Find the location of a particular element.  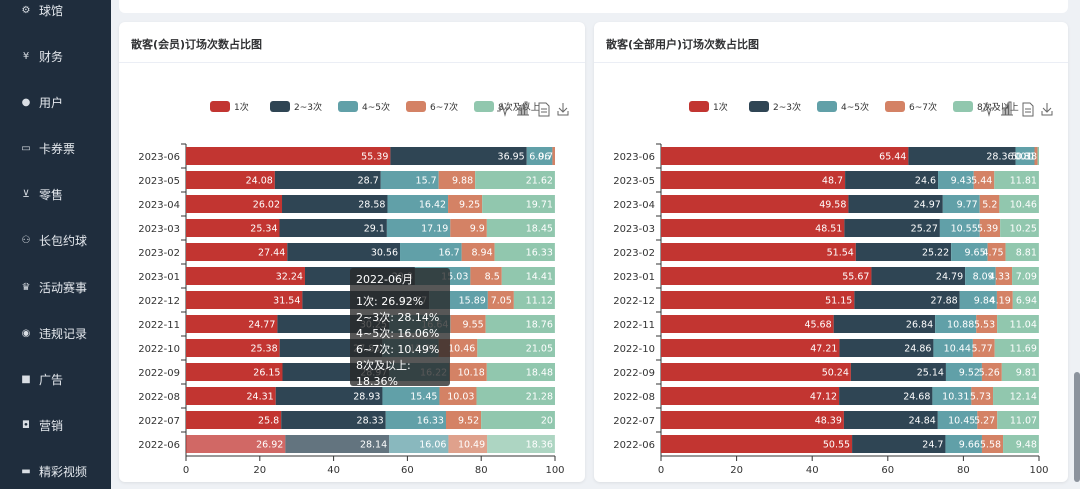

data-view-icon is located at coordinates (1028, 109).